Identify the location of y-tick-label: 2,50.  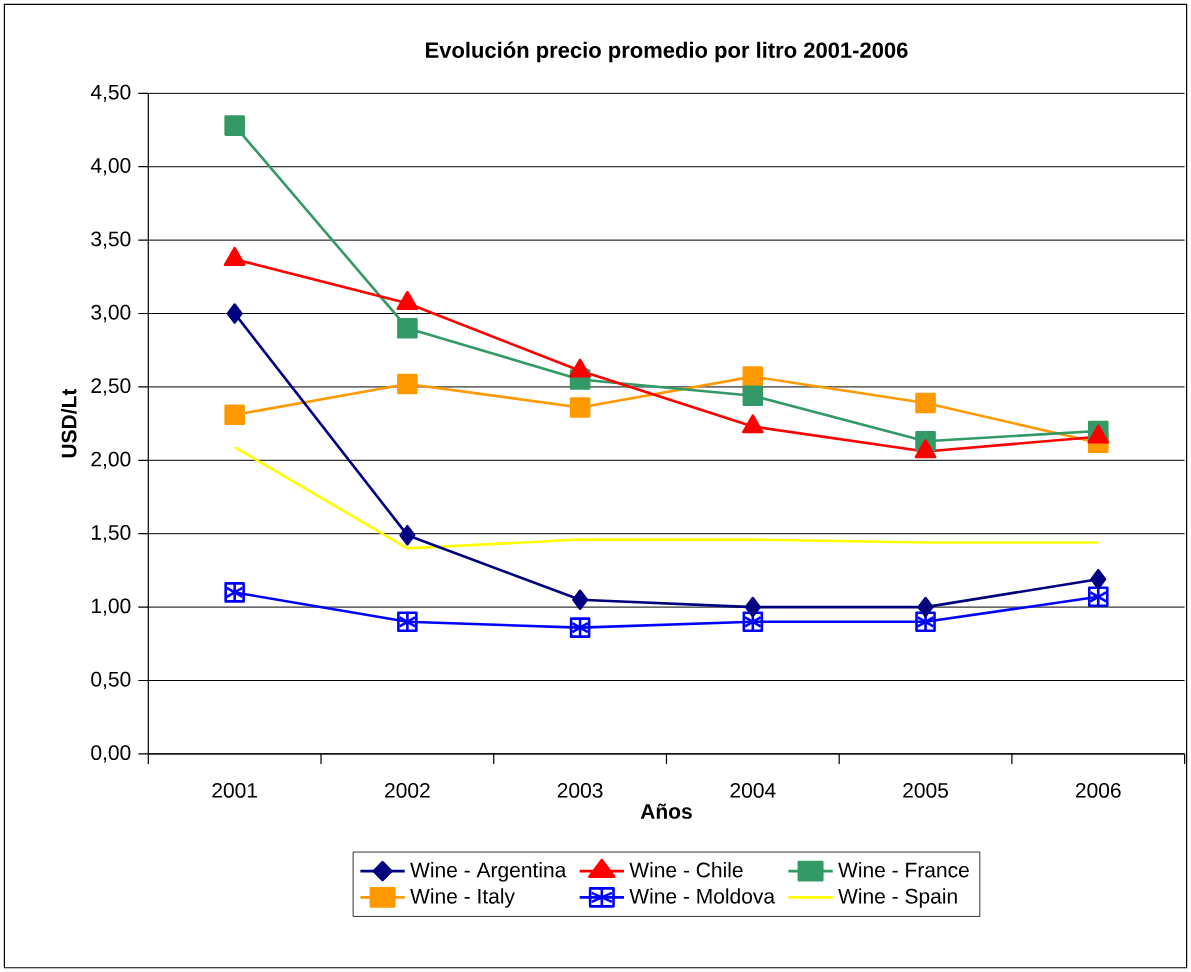
(111, 387).